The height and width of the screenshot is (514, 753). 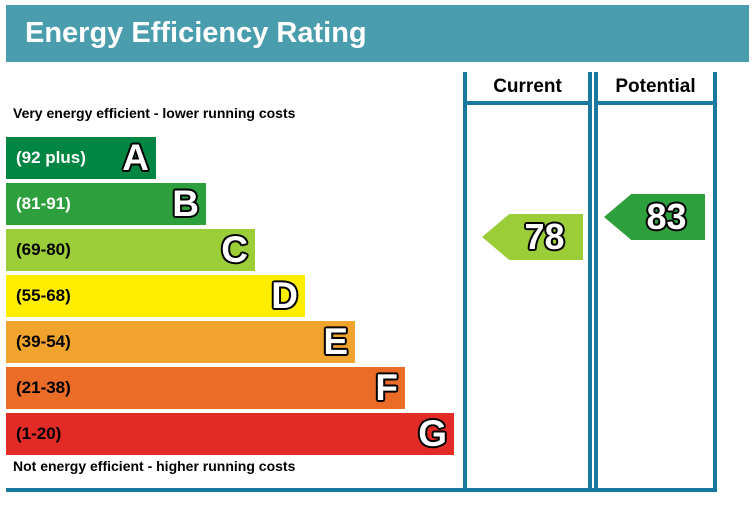 What do you see at coordinates (544, 236) in the screenshot?
I see `current-rating-value: 78` at bounding box center [544, 236].